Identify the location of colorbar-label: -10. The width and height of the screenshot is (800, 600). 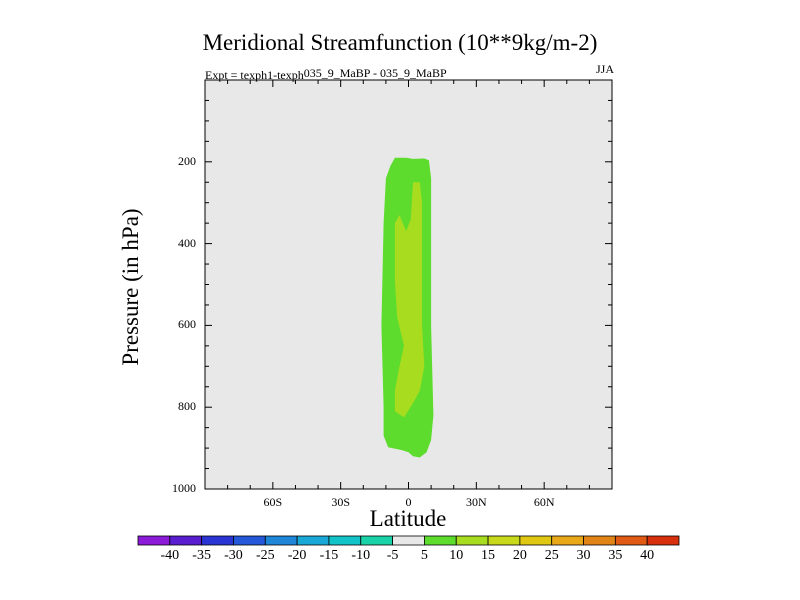
(361, 555).